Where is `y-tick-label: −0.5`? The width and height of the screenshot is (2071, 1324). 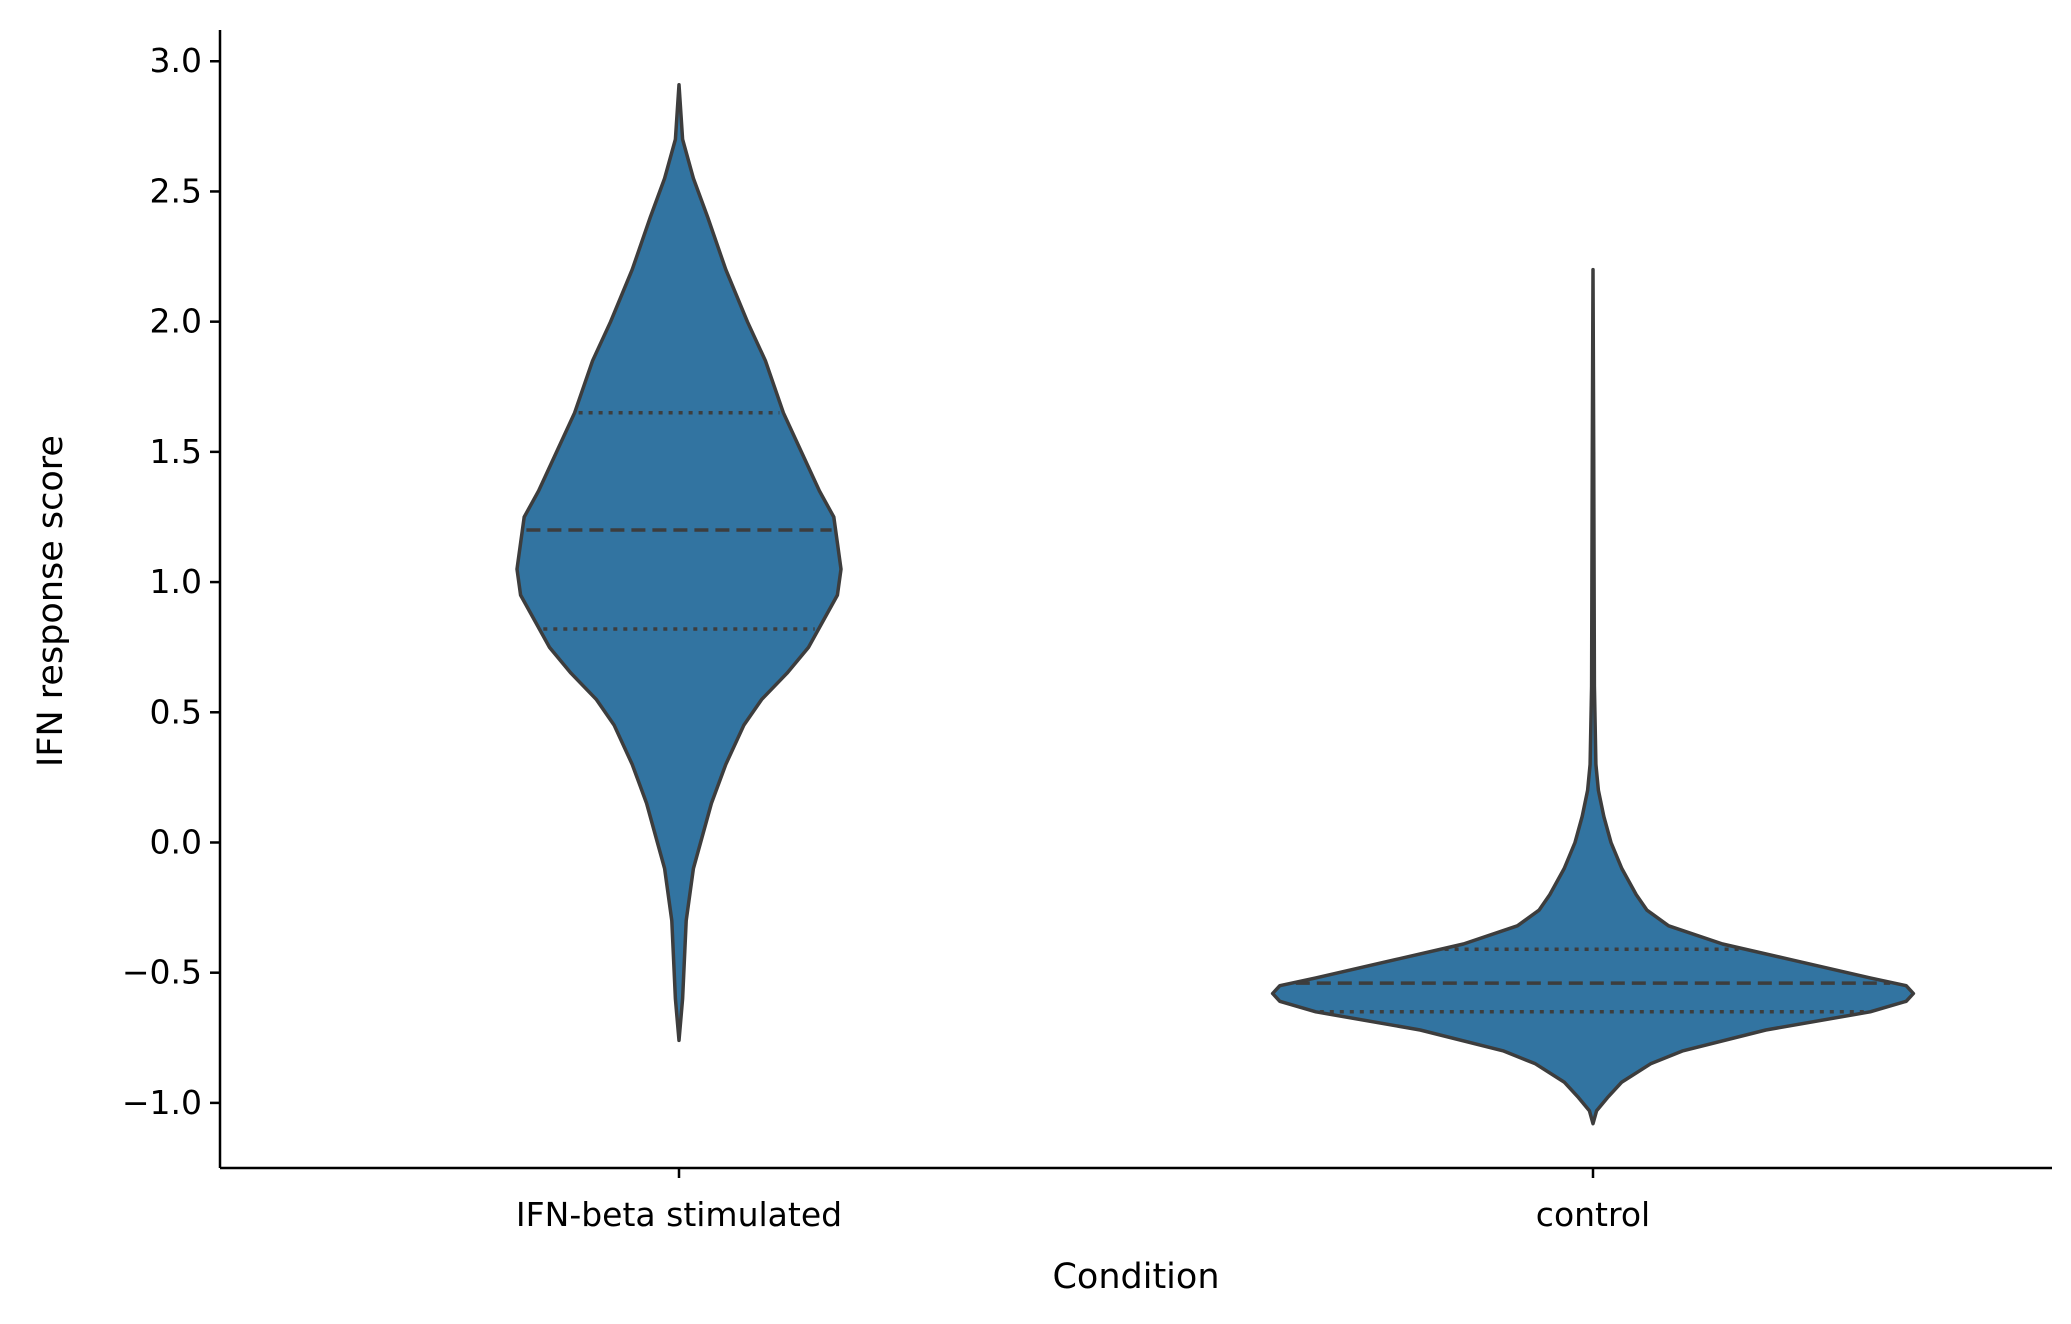 y-tick-label: −0.5 is located at coordinates (162, 972).